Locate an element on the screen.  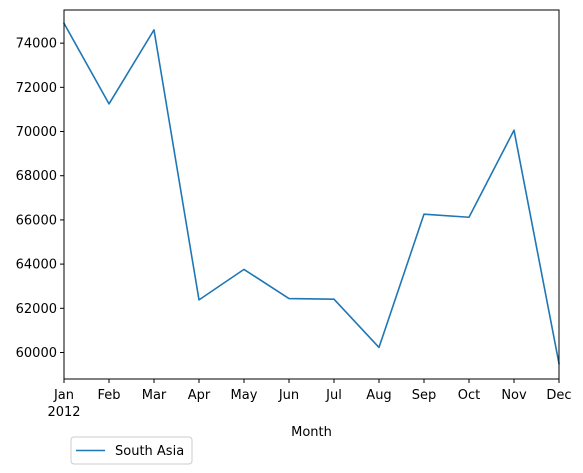
x-tick-label: Mar is located at coordinates (154, 395).